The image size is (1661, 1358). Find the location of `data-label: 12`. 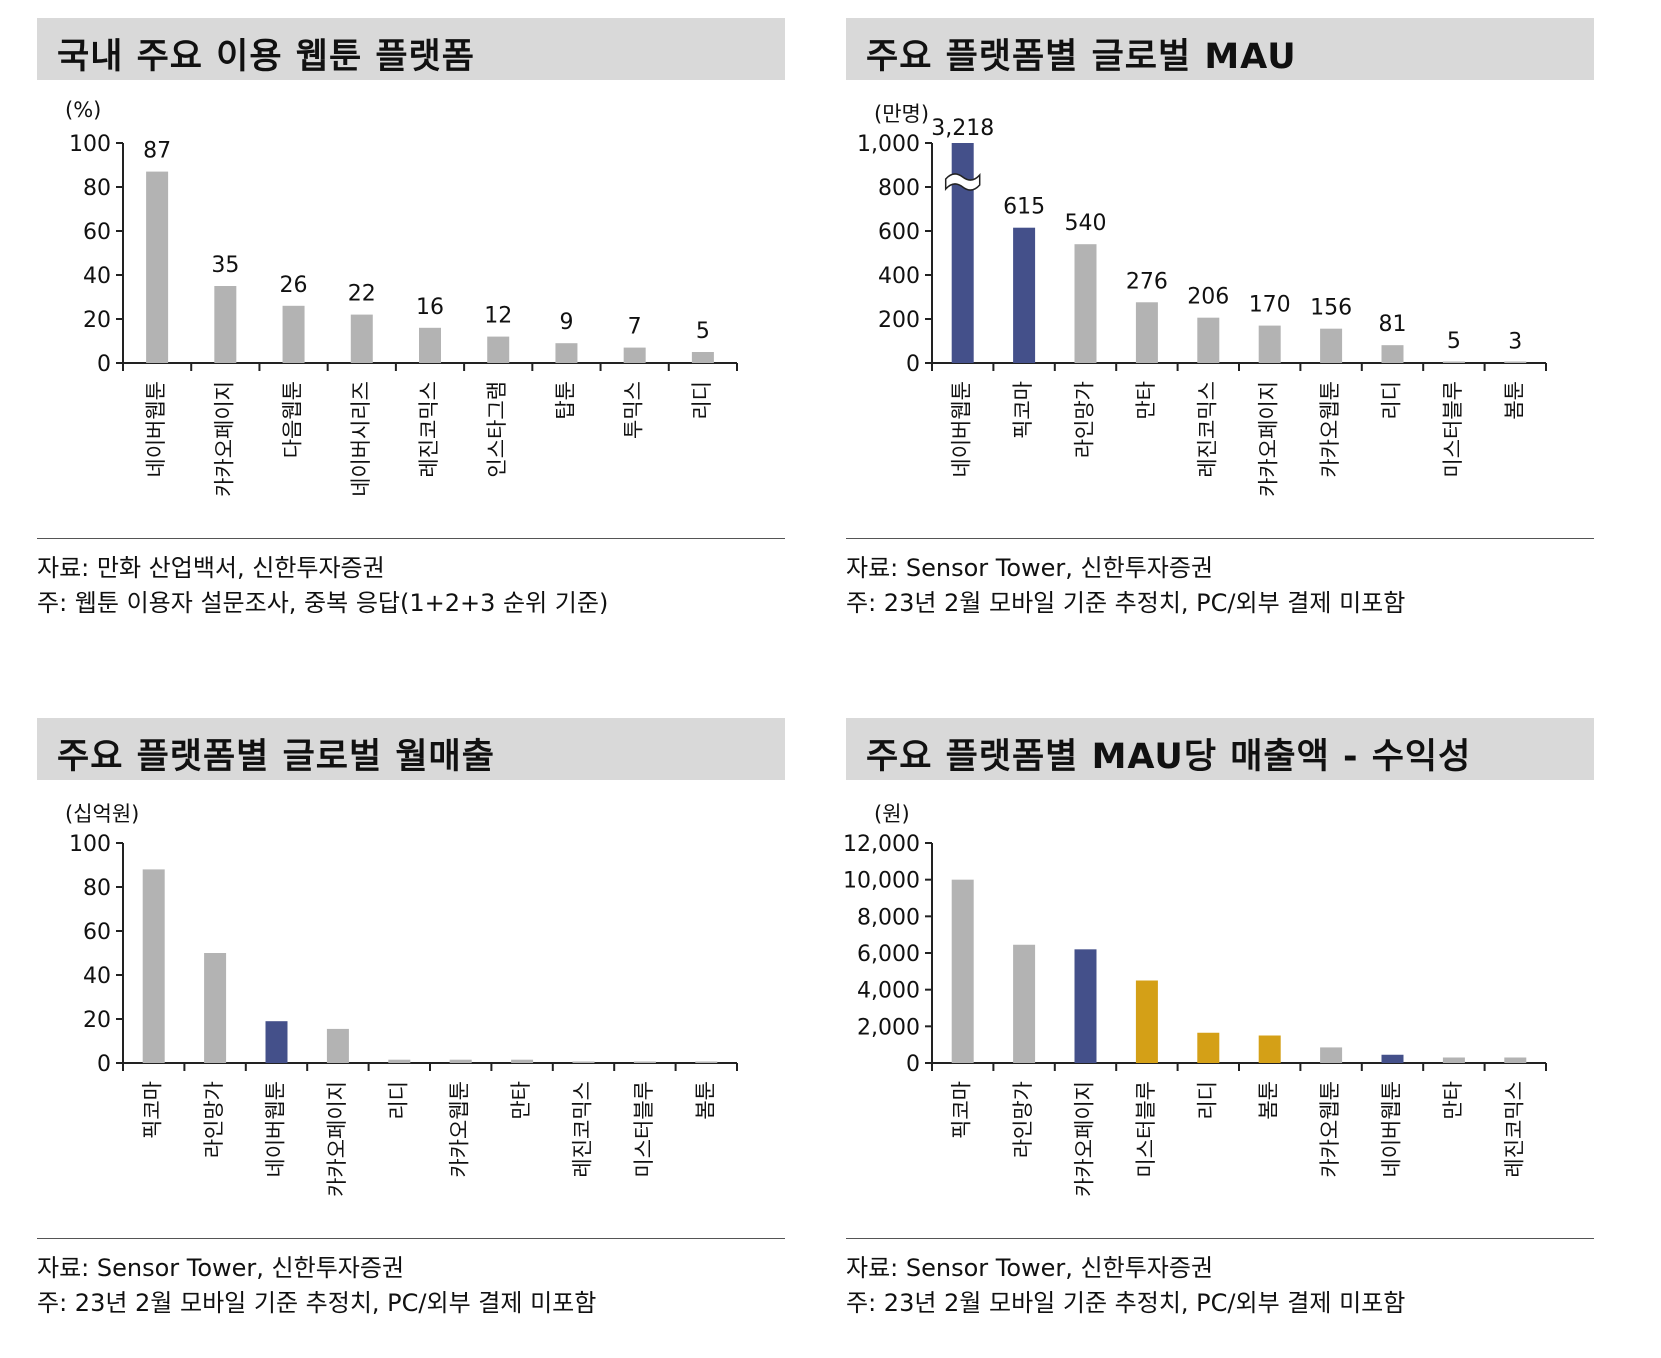

data-label: 12 is located at coordinates (498, 316).